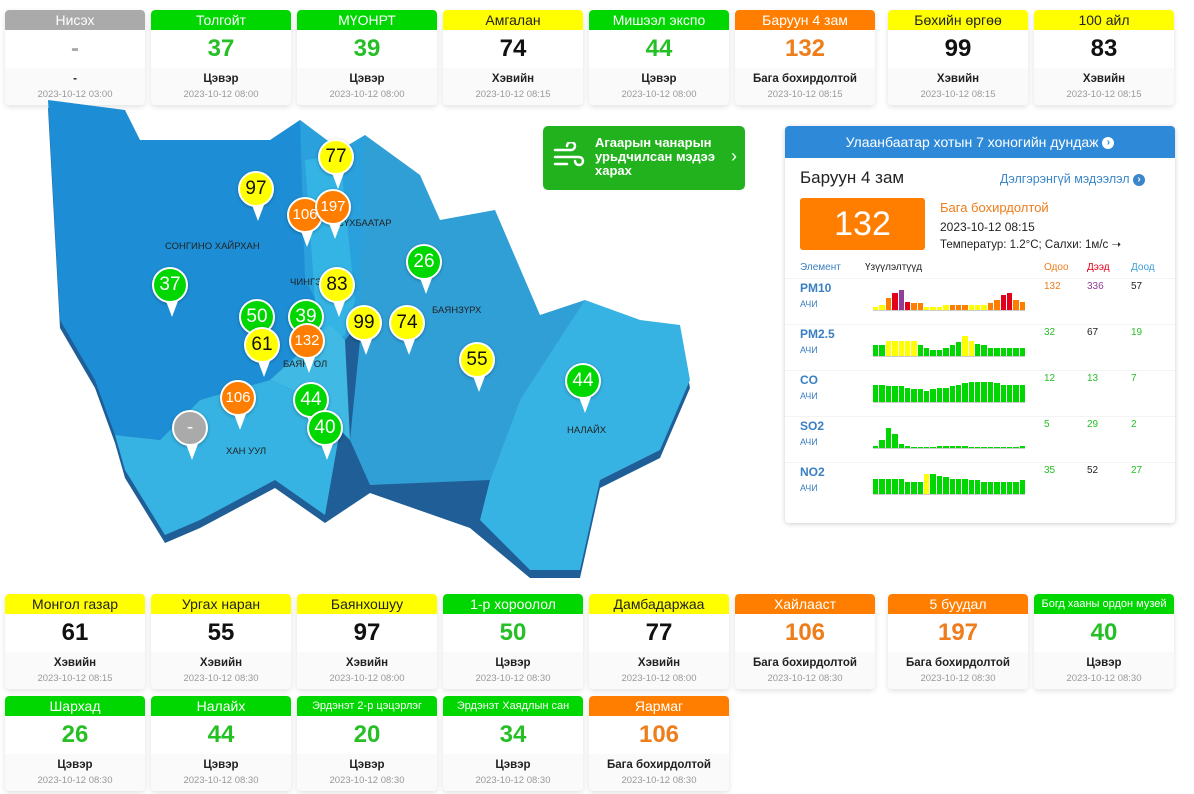 The width and height of the screenshot is (1194, 794). Describe the element at coordinates (659, 641) in the screenshot. I see `station-card: Дамбадаржаа 77 Хэвийн 2023-10-12 08:00` at that location.